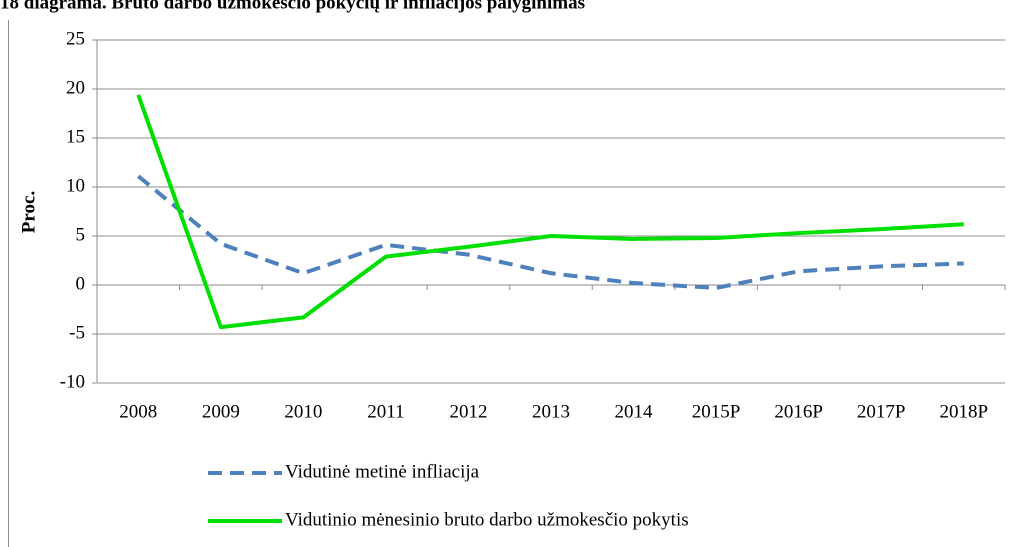 Image resolution: width=1031 pixels, height=547 pixels. Describe the element at coordinates (81, 234) in the screenshot. I see `y-tick-label: 5` at that location.